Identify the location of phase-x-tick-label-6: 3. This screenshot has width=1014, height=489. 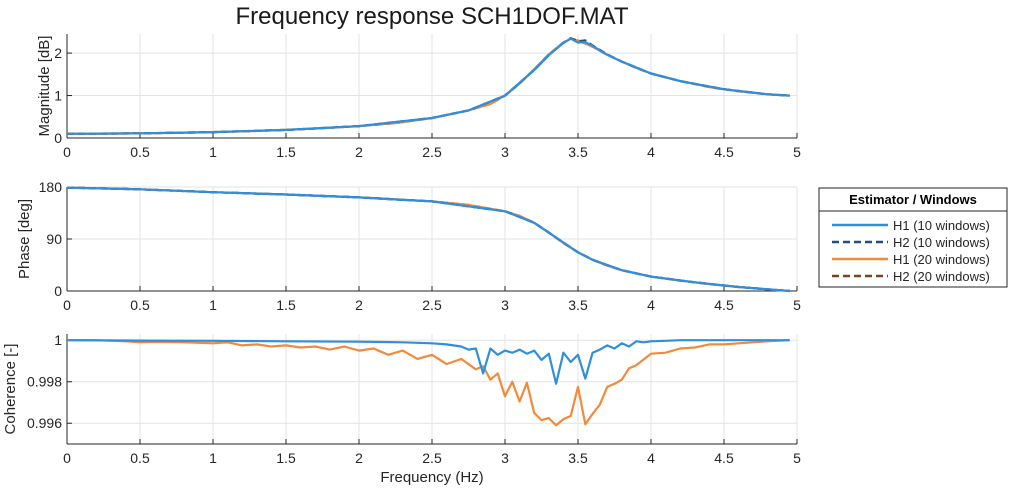
(505, 305).